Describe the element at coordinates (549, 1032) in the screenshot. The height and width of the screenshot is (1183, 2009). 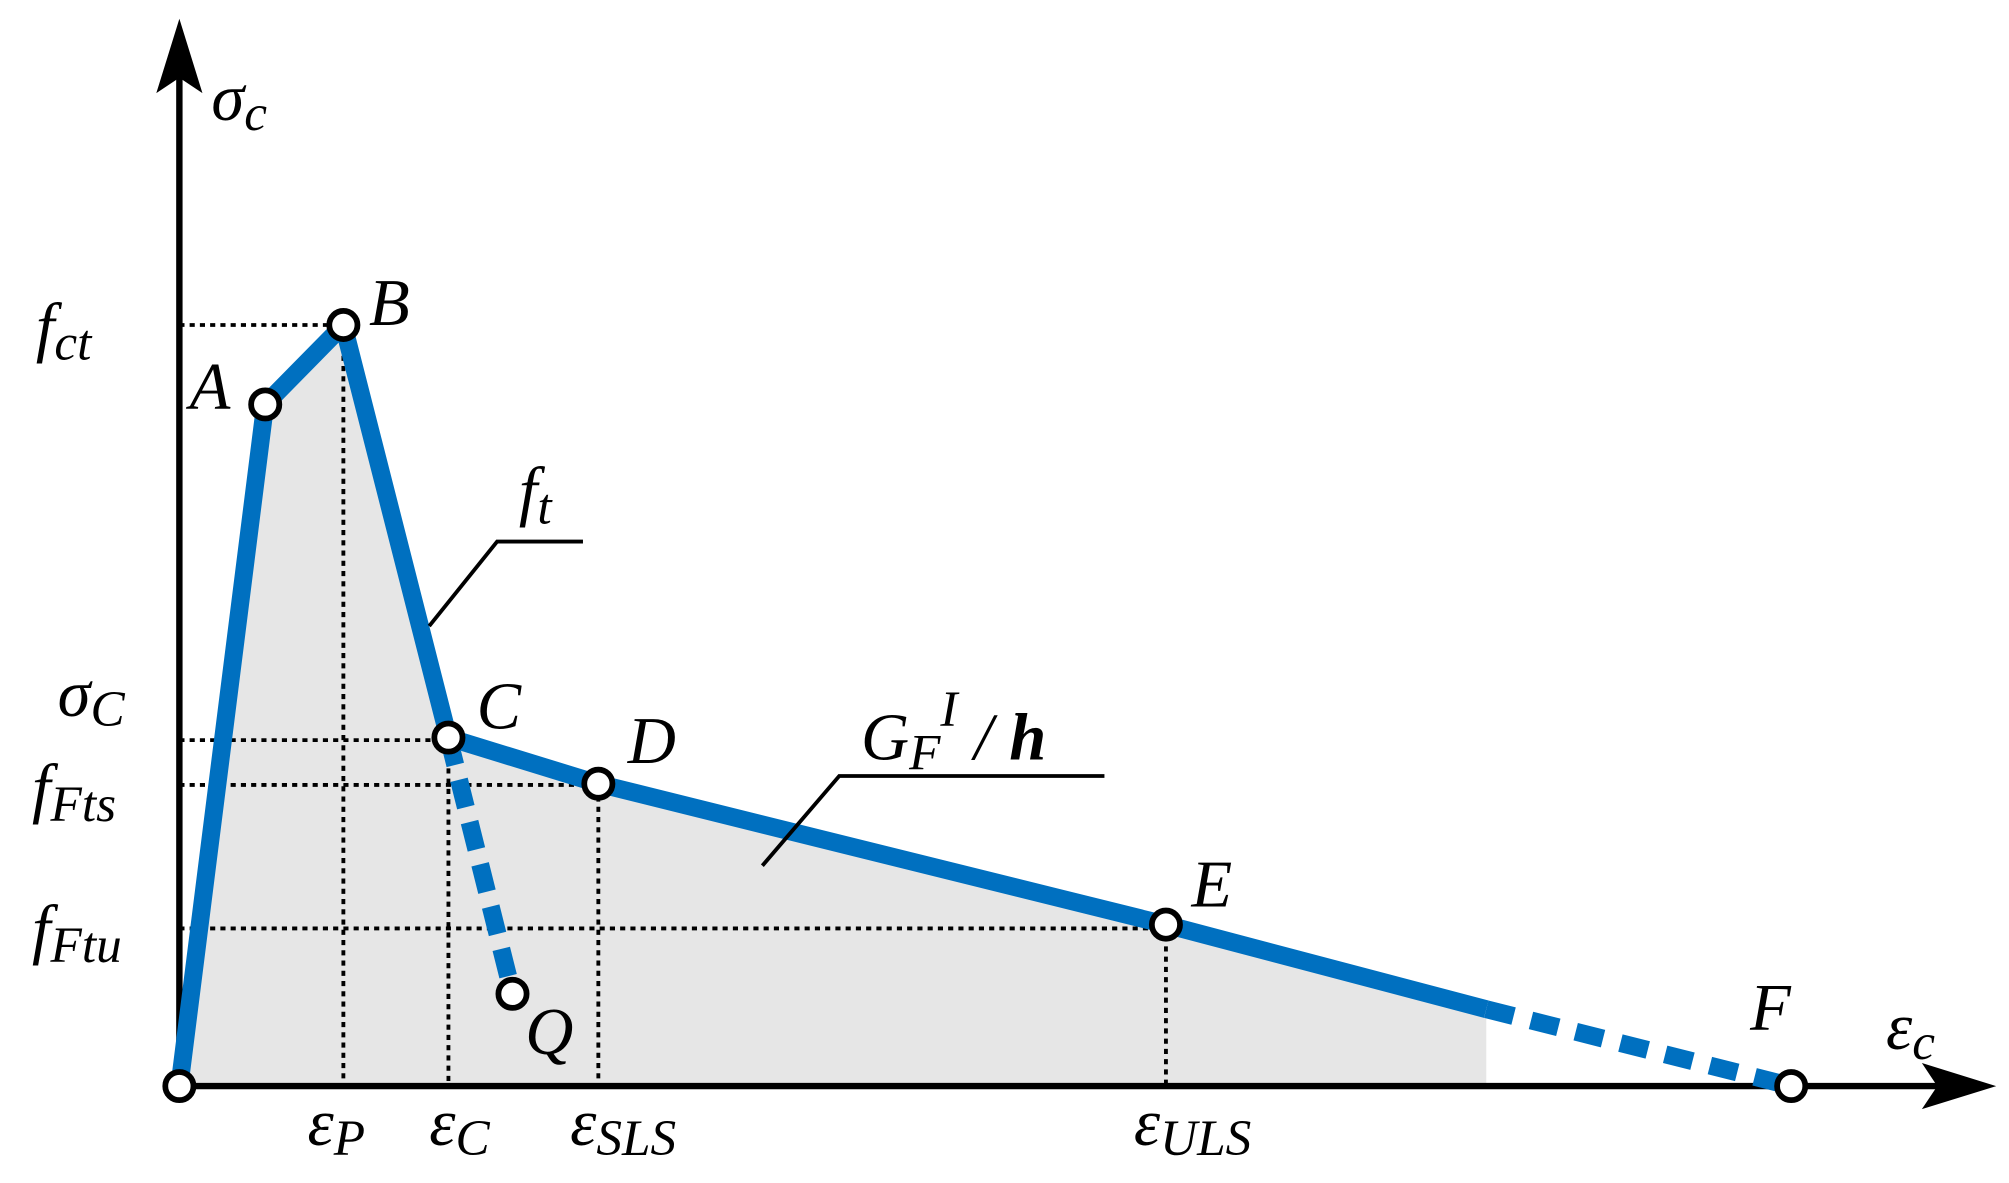
I see `point-label: Q` at that location.